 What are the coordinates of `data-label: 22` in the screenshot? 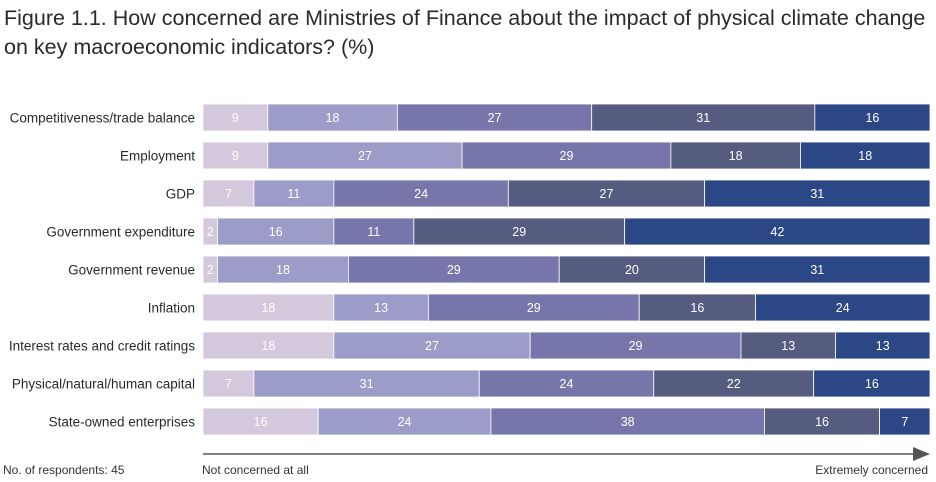 It's located at (734, 384).